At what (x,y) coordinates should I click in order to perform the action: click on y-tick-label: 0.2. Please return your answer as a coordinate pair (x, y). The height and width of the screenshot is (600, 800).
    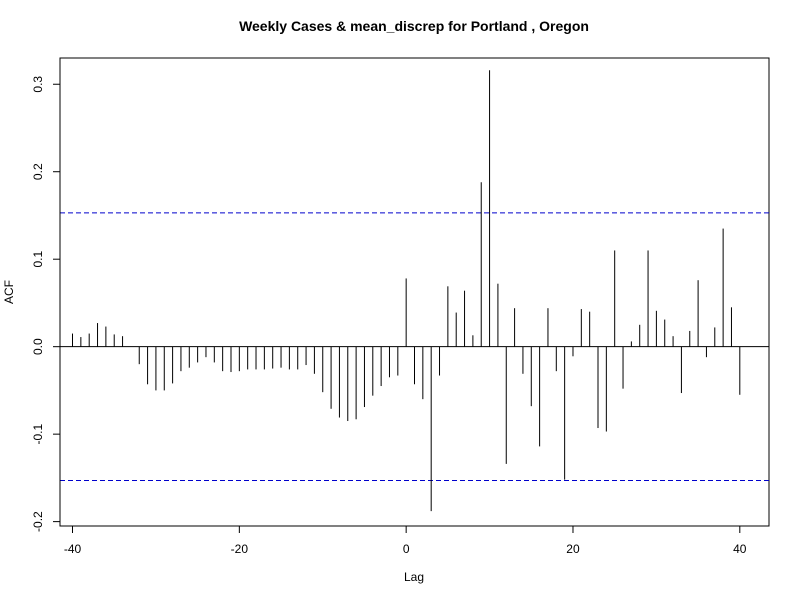
    Looking at the image, I should click on (38, 171).